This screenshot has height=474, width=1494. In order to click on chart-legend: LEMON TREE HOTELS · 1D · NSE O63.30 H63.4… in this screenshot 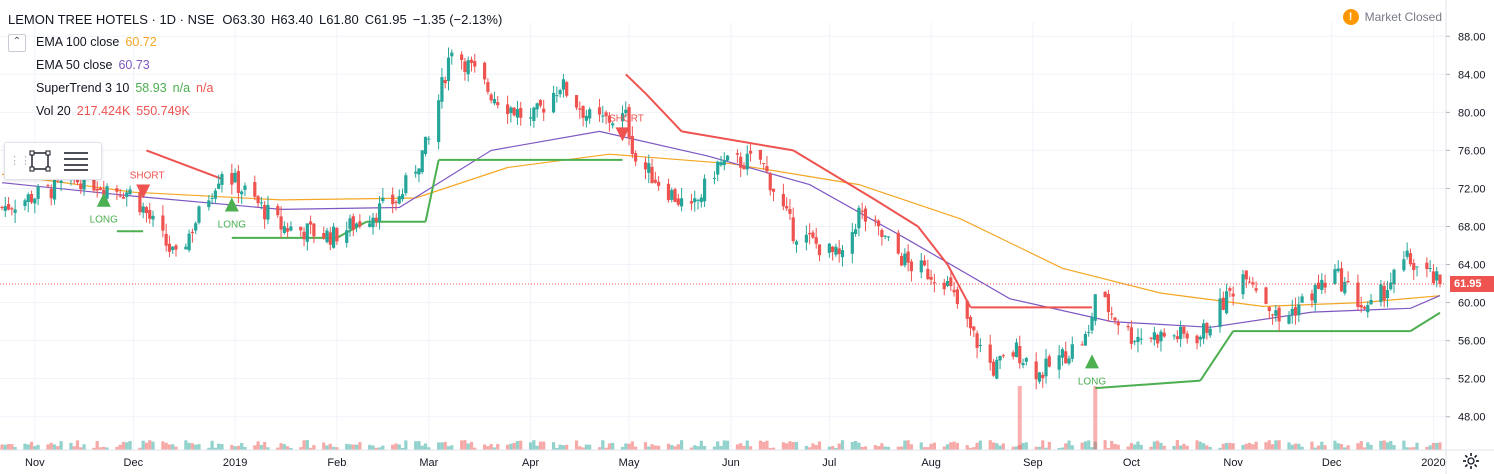, I will do `click(255, 65)`.